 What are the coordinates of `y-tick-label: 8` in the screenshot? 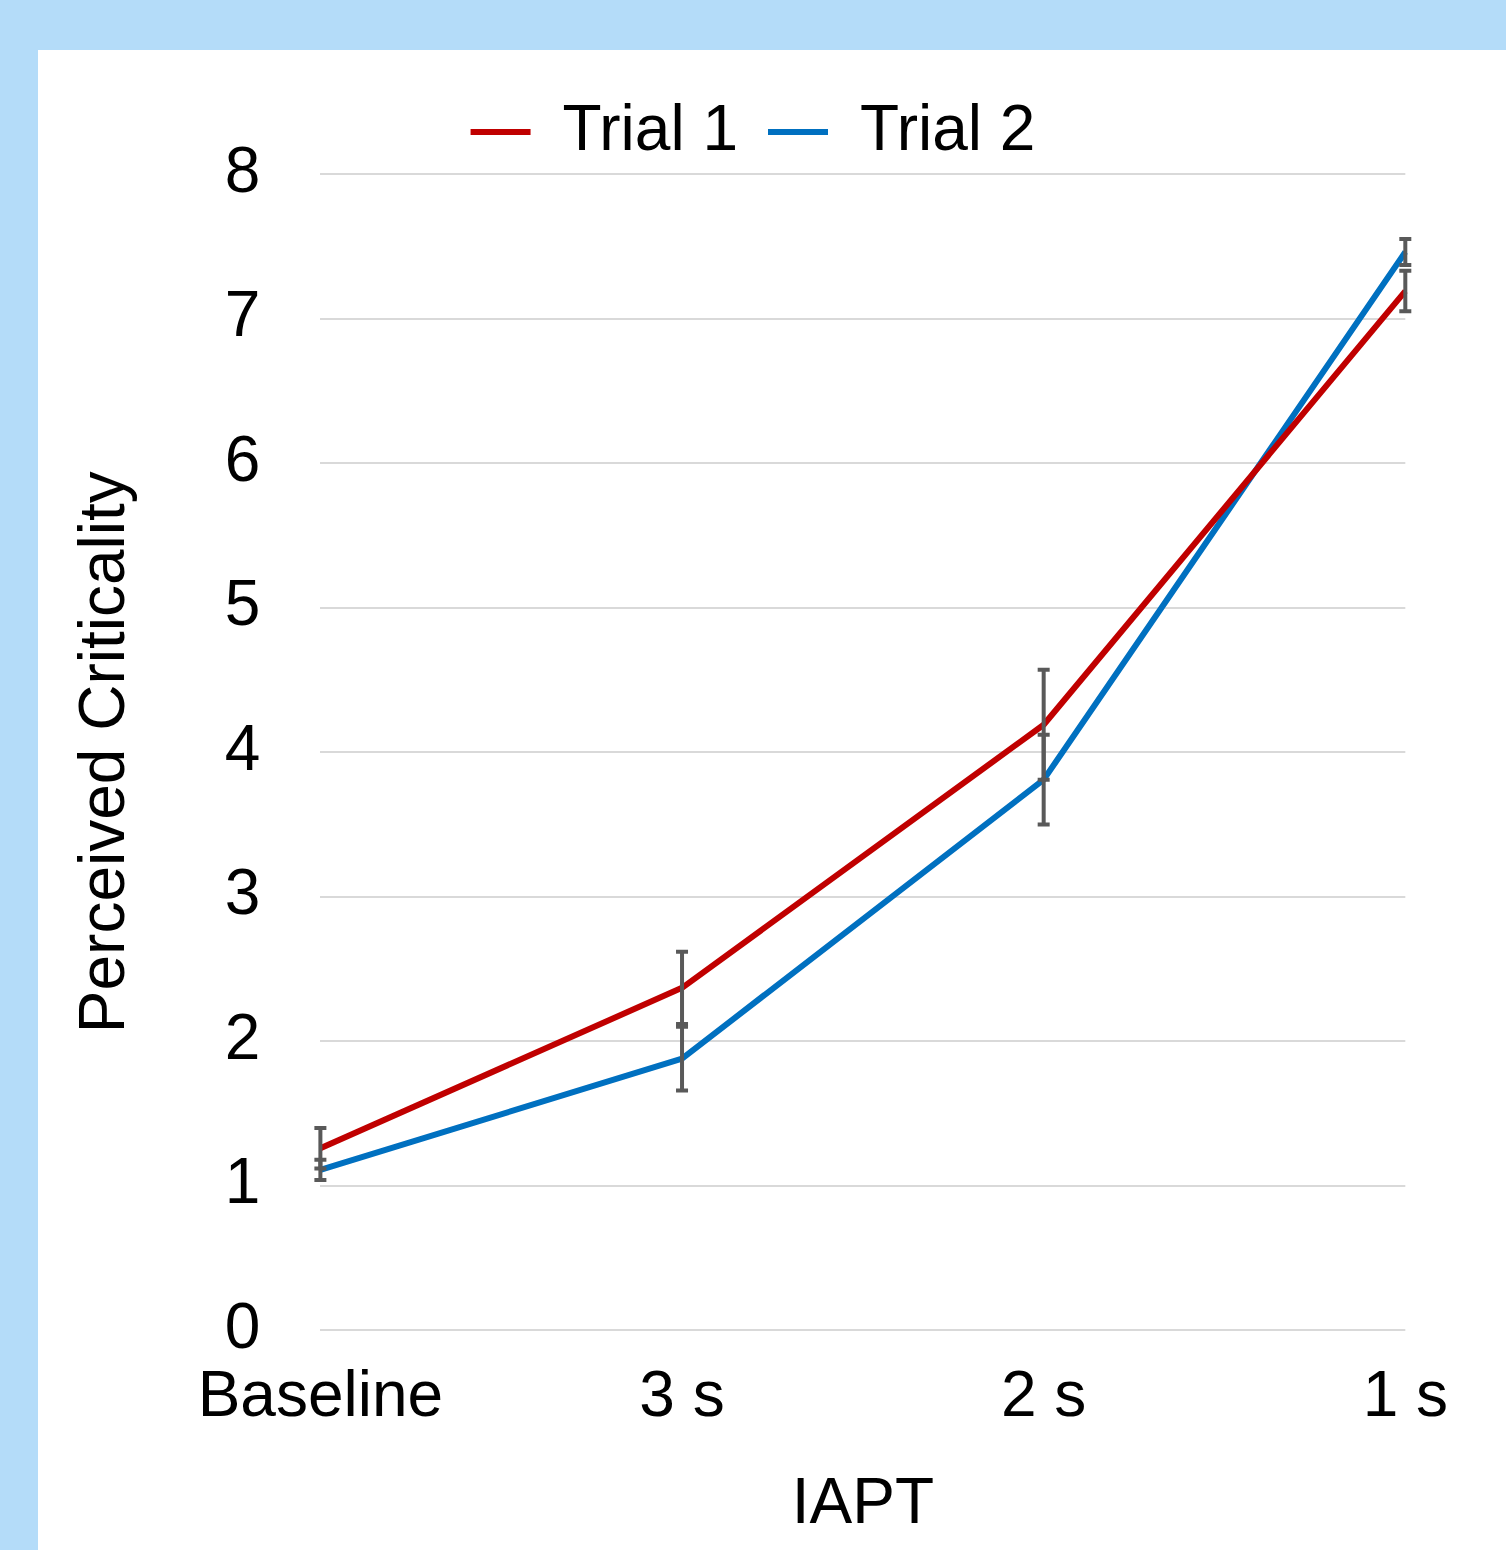 It's located at (242, 169).